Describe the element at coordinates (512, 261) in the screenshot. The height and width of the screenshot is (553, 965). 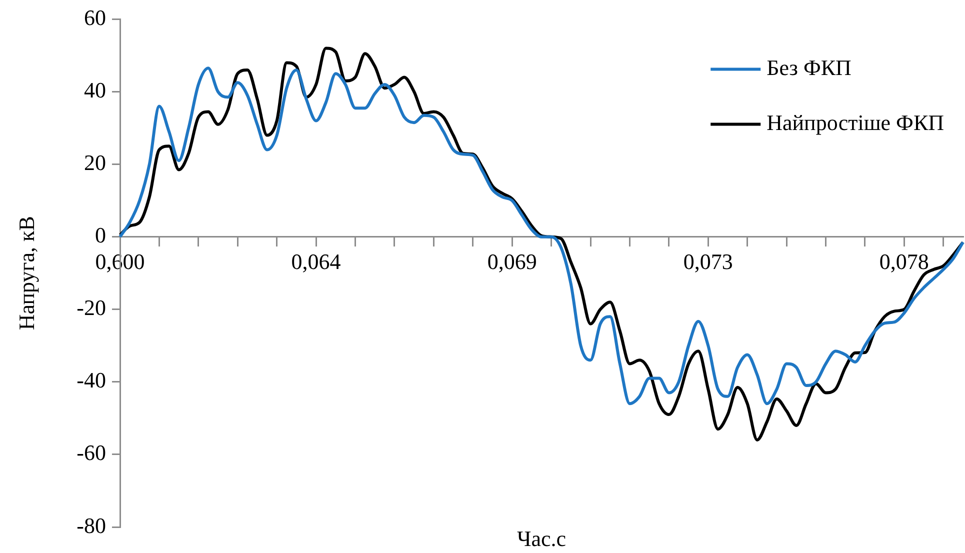
I see `x-tick-label: 0,069` at that location.